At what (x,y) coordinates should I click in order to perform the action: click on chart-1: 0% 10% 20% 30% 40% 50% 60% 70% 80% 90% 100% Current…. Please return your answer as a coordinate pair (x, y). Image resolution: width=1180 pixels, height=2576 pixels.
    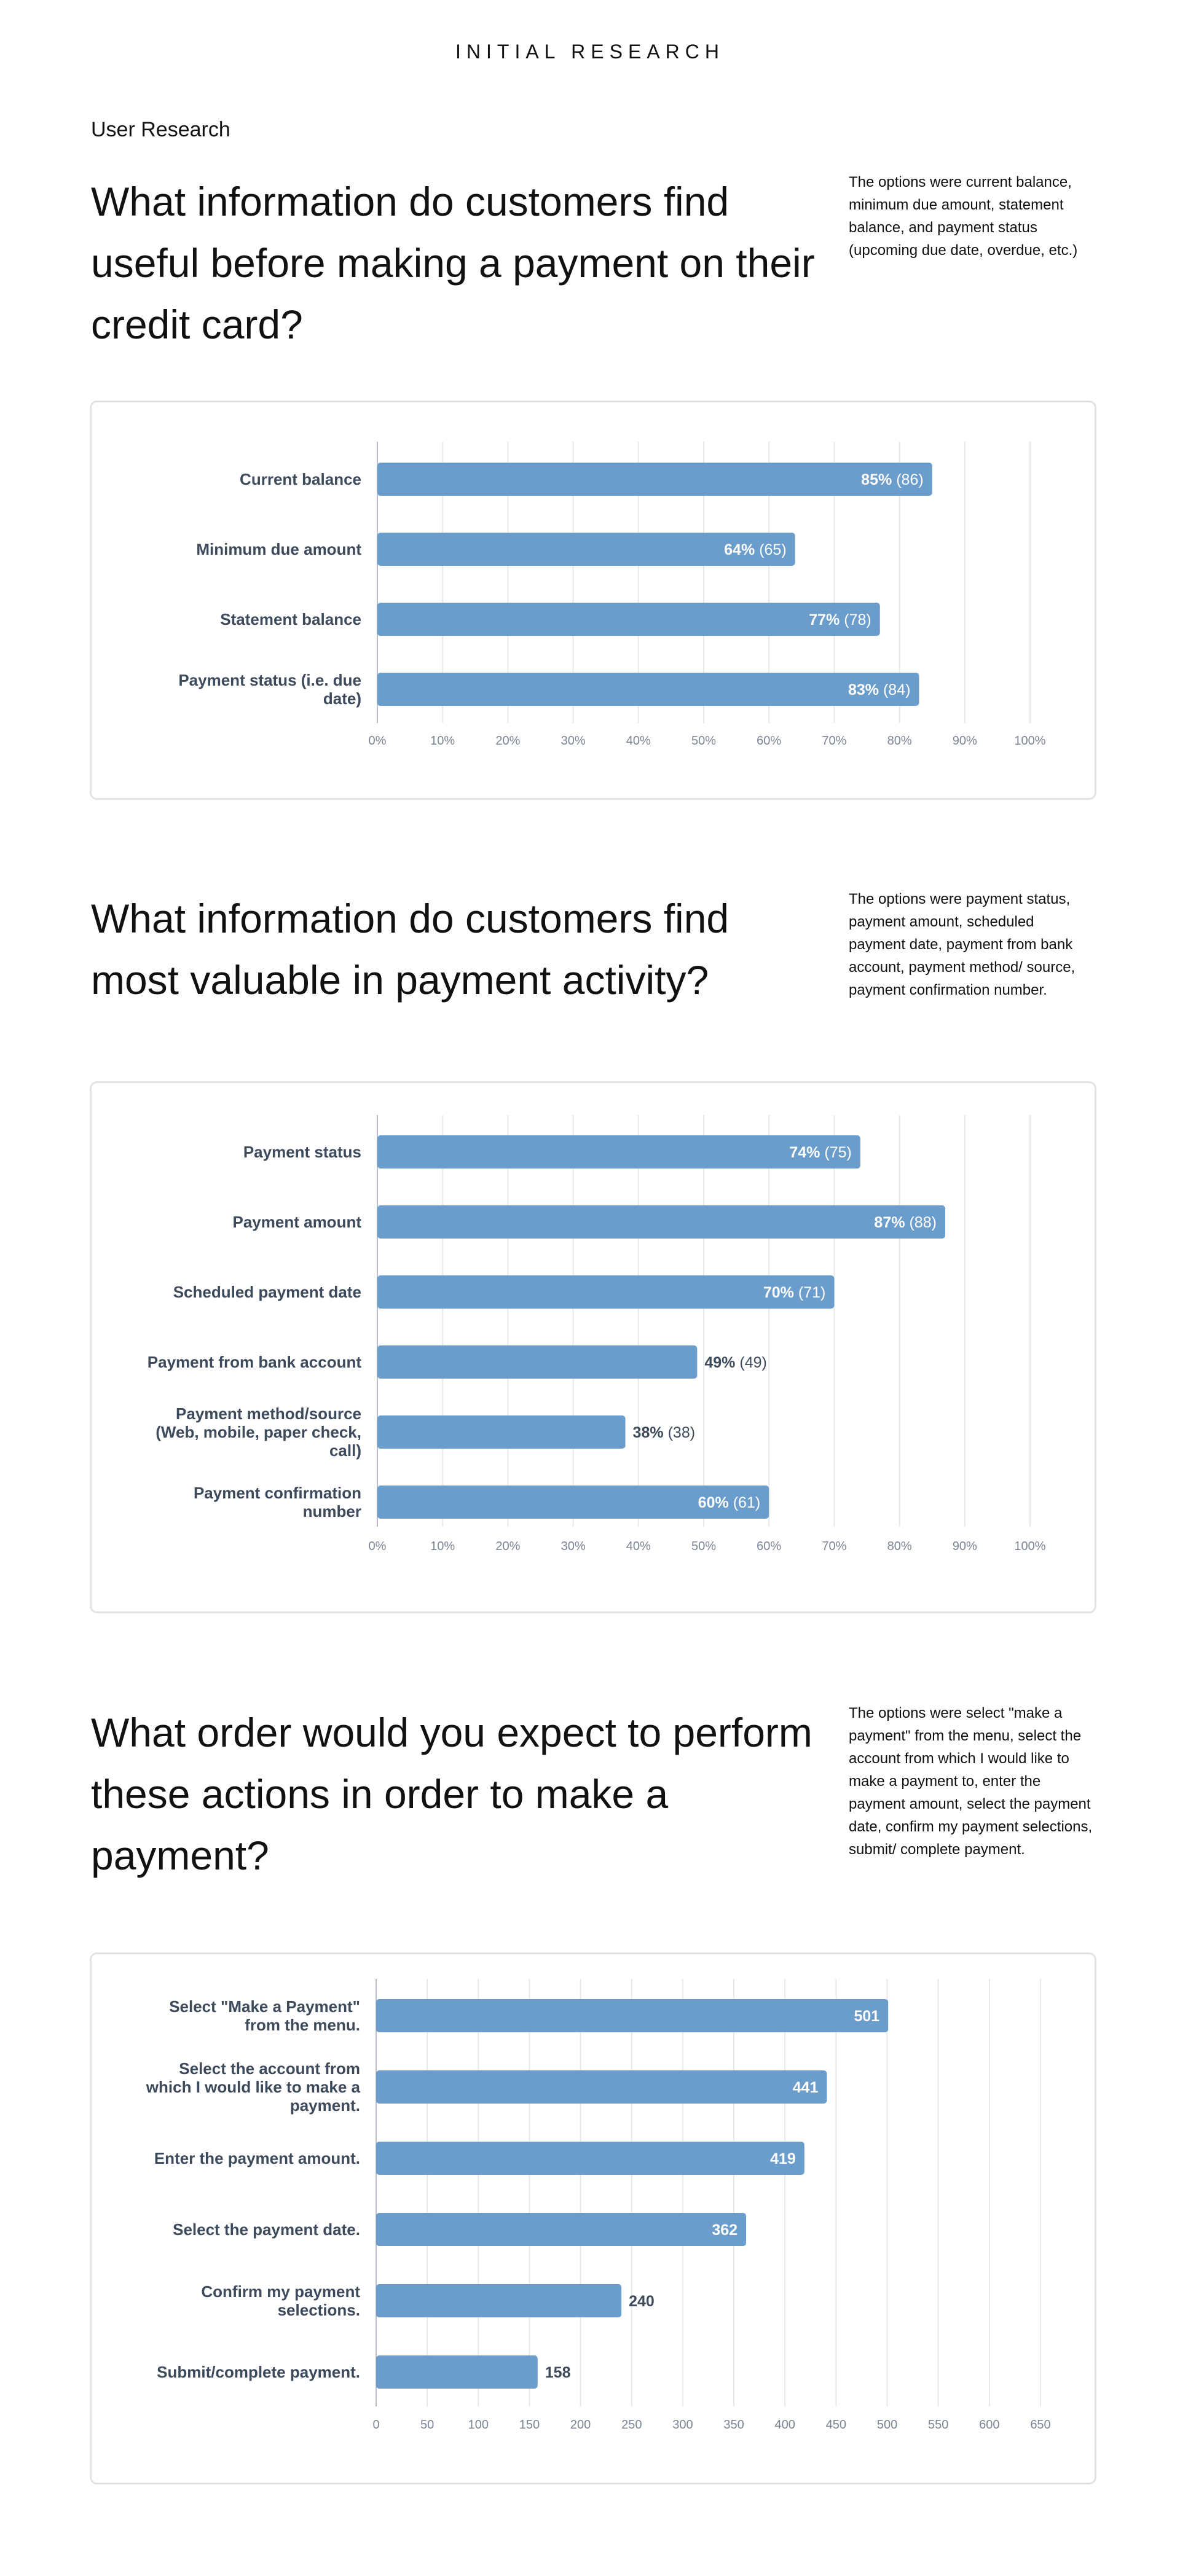
    Looking at the image, I should click on (612, 595).